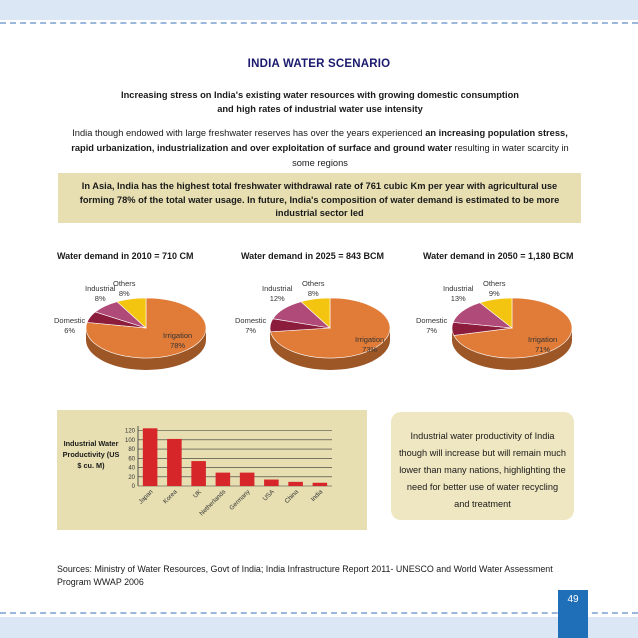 The image size is (638, 638). What do you see at coordinates (131, 459) in the screenshot?
I see `y-tick-label: 60` at bounding box center [131, 459].